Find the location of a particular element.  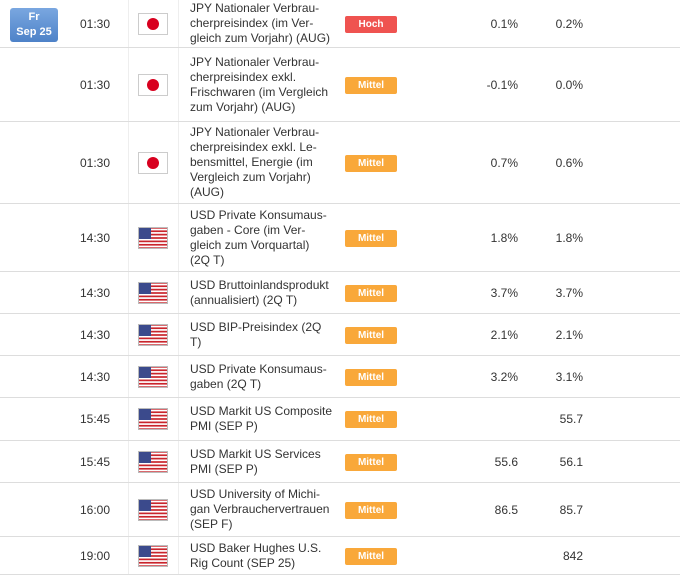

event-cell: USD Markit US Composite PMI (SEP P) is located at coordinates (265, 419).